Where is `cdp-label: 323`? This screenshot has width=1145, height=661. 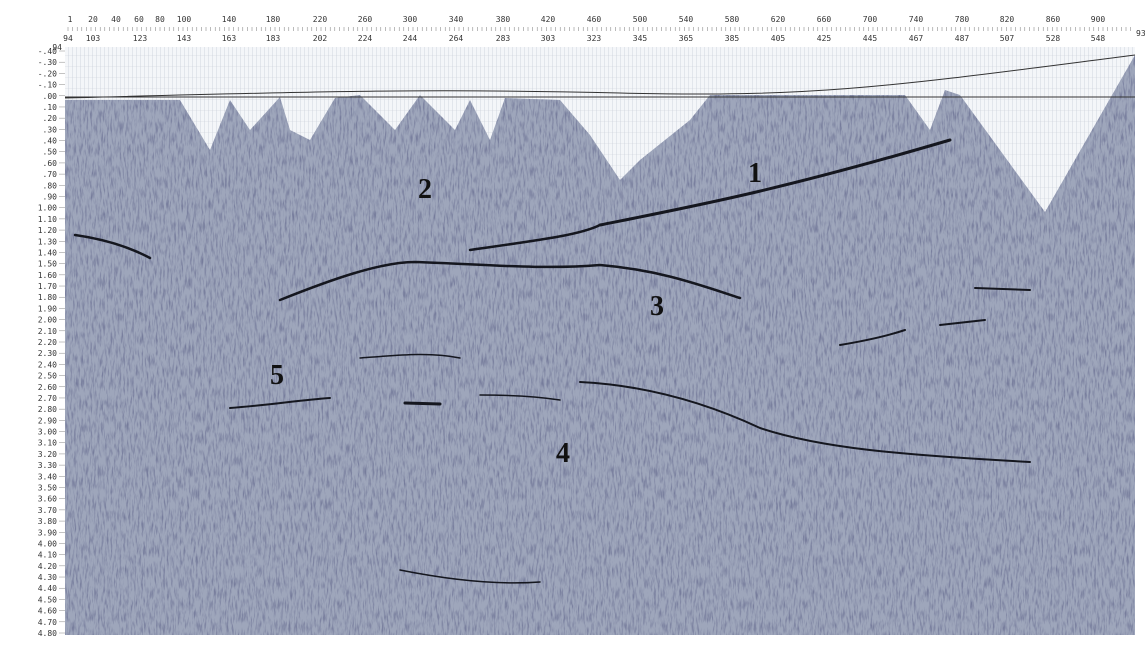
cdp-label: 323 is located at coordinates (594, 38).